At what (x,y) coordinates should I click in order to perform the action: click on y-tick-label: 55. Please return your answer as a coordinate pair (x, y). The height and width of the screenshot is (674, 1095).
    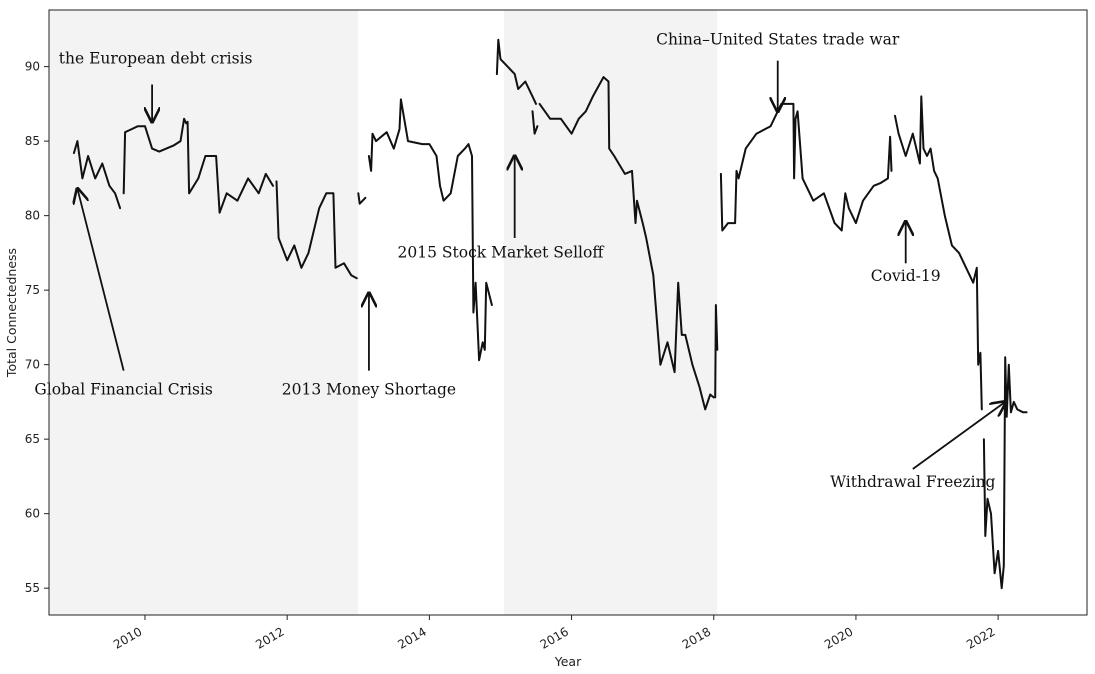
    Looking at the image, I should click on (32, 588).